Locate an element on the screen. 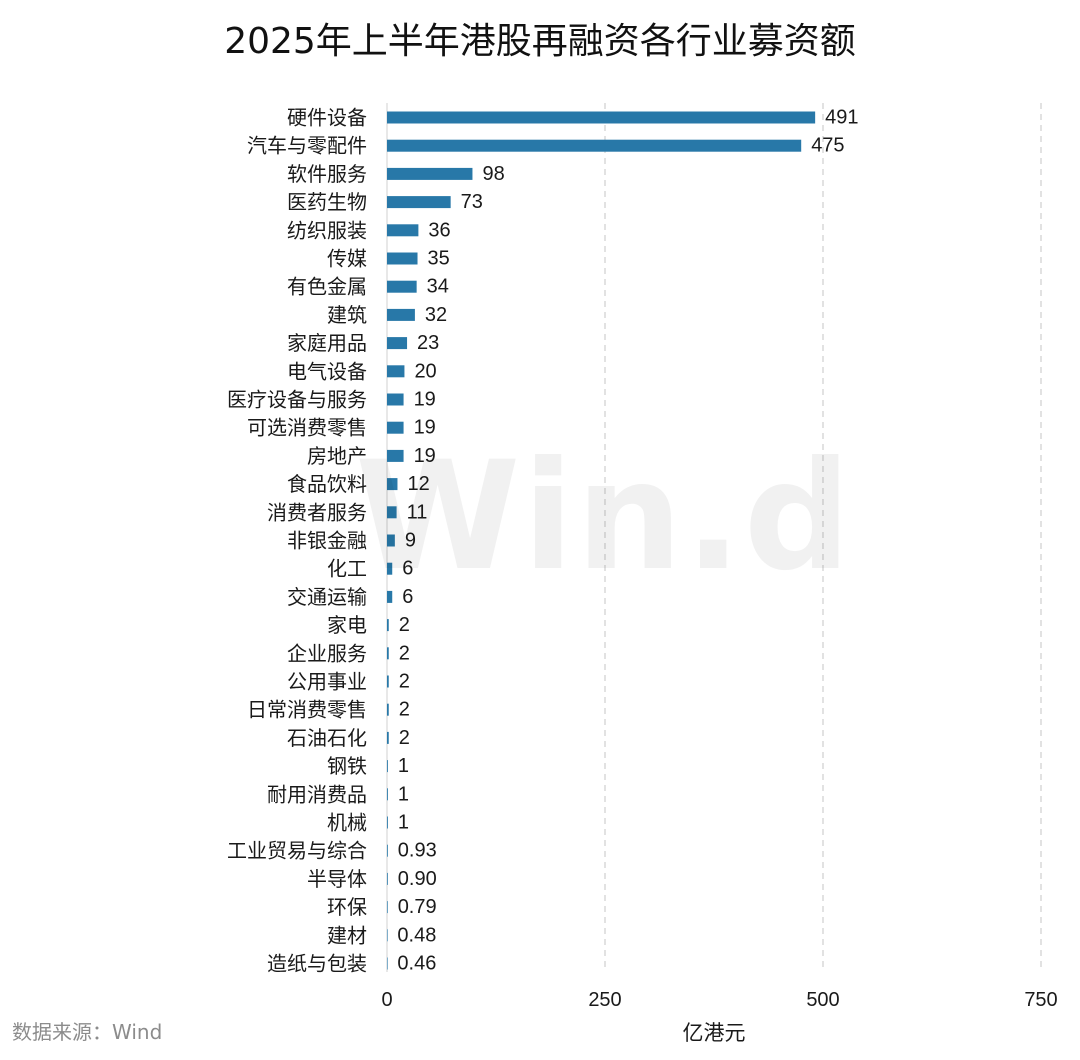  category-label: 建筑 is located at coordinates (347, 315).